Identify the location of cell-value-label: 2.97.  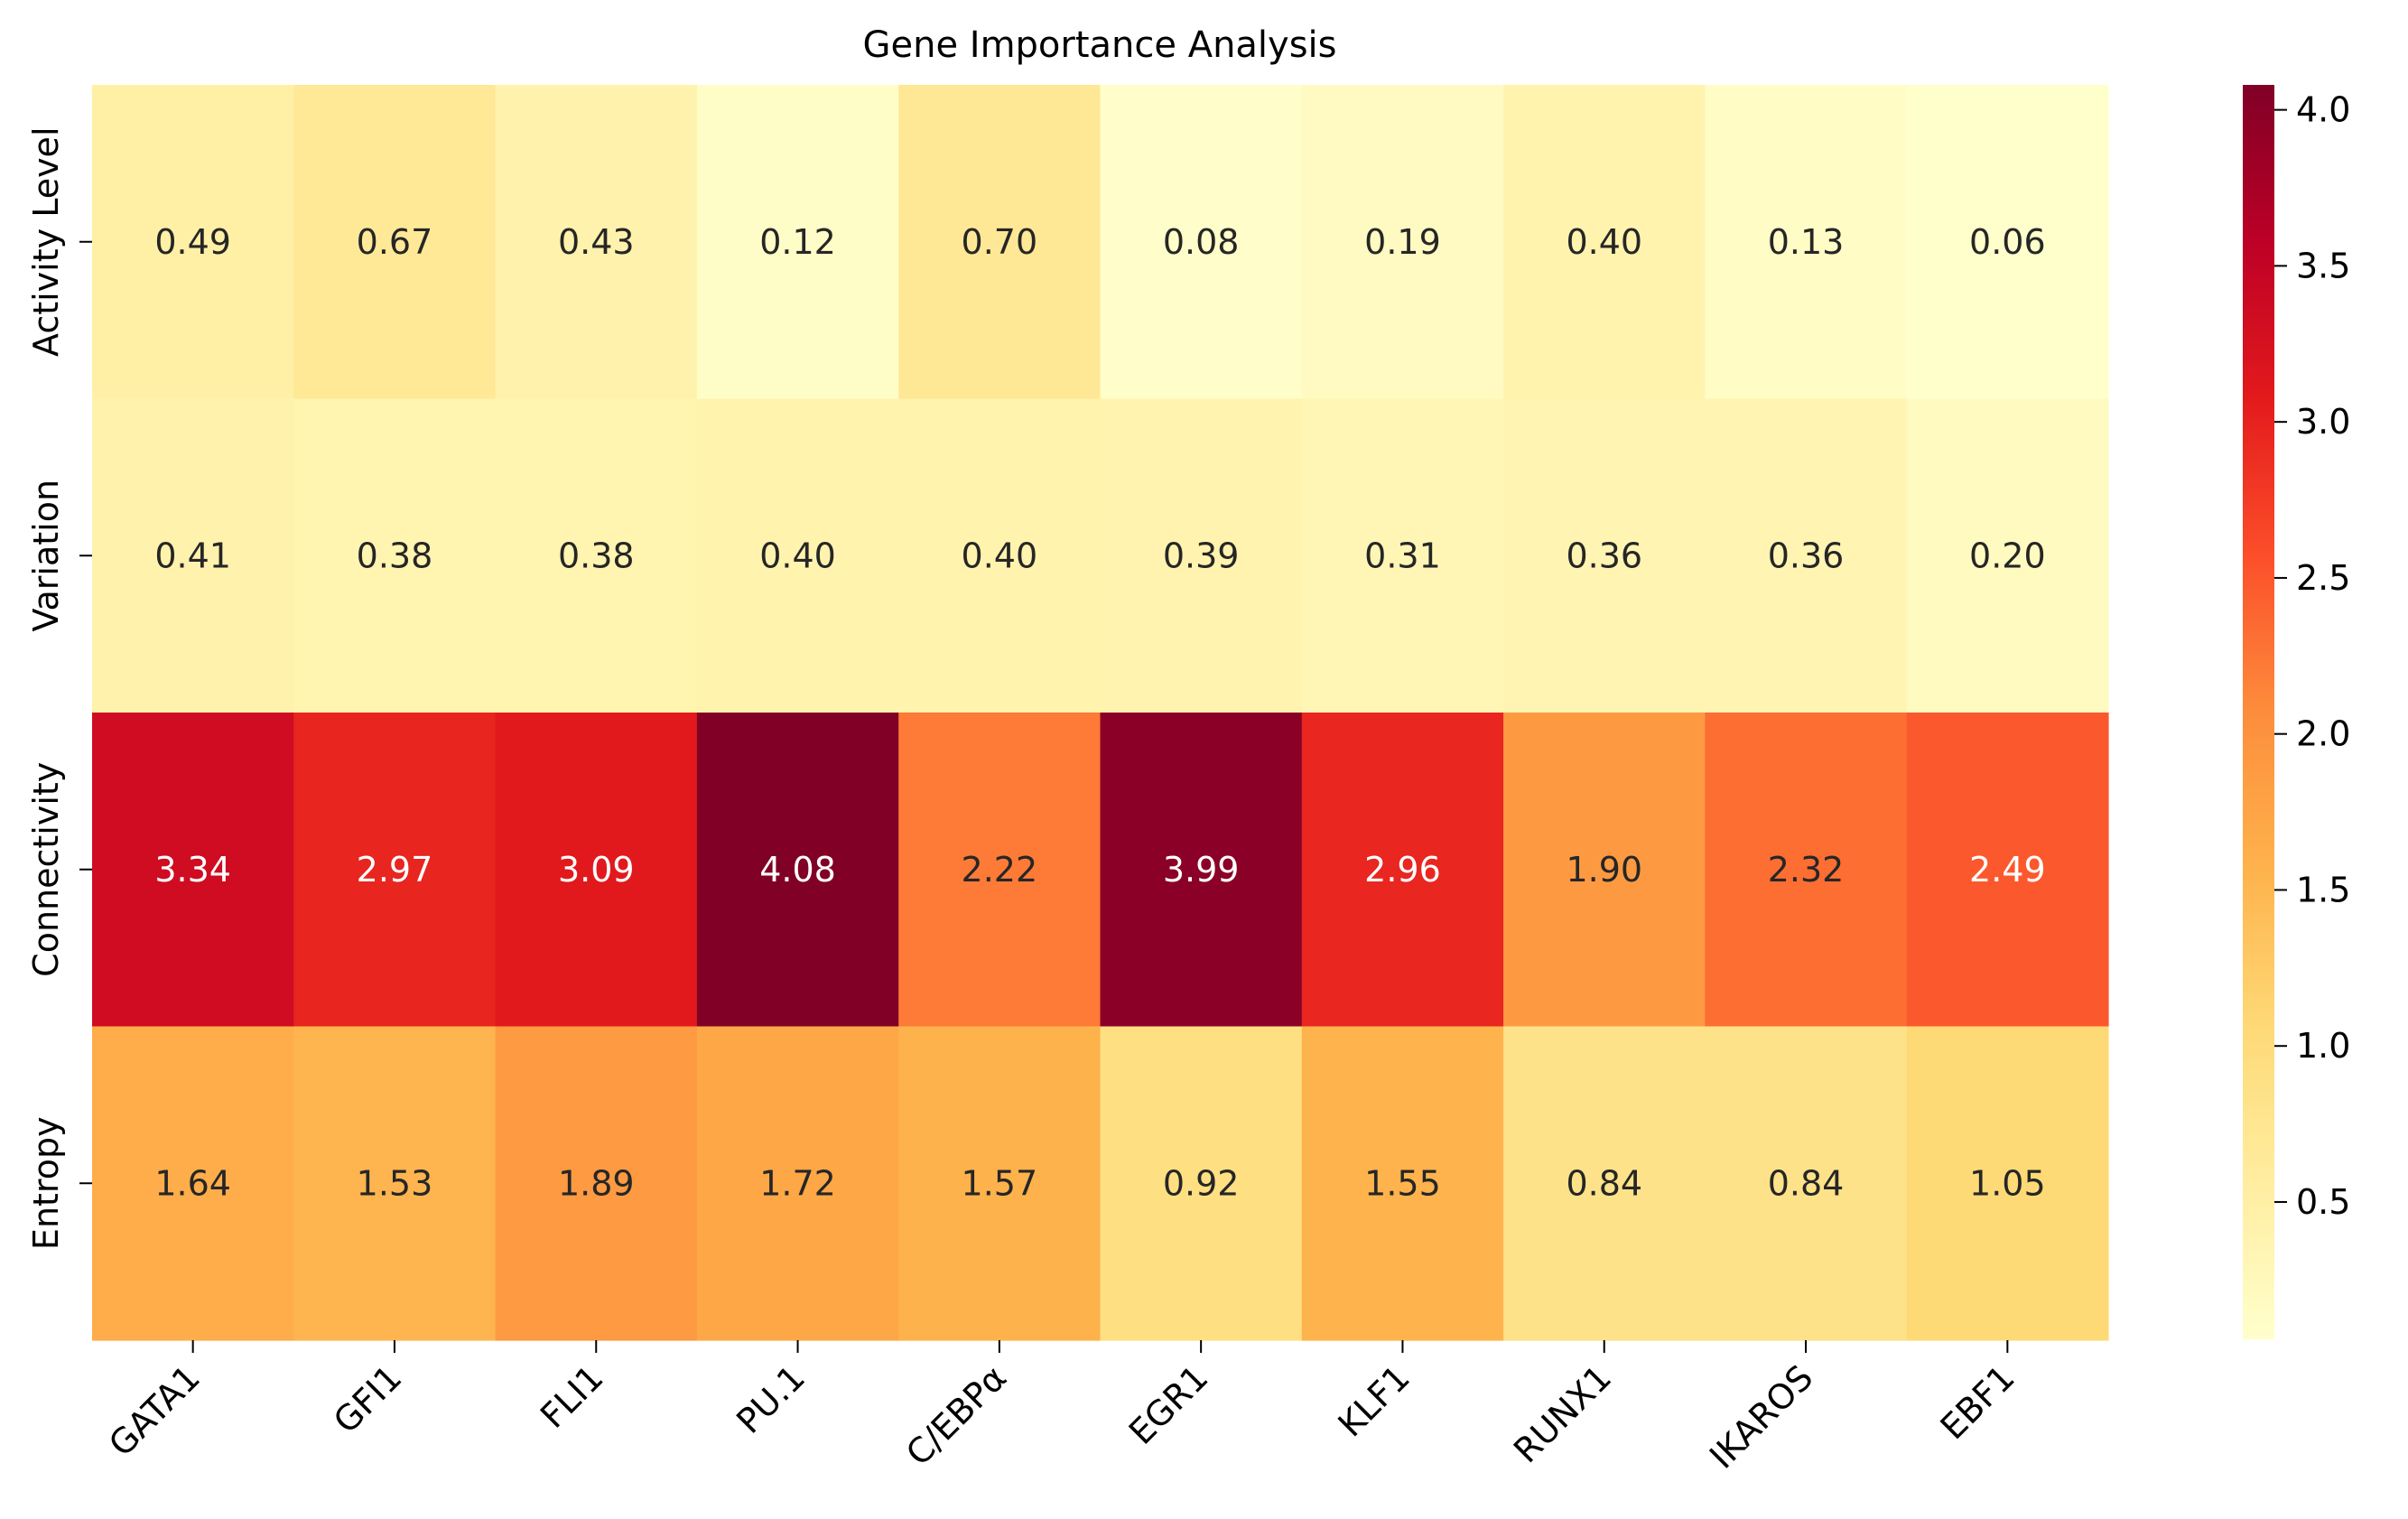
(395, 870).